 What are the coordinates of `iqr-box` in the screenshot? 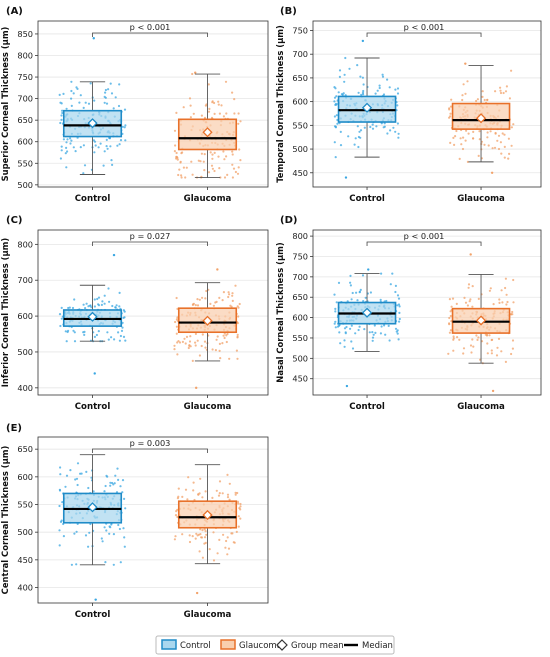 It's located at (481, 116).